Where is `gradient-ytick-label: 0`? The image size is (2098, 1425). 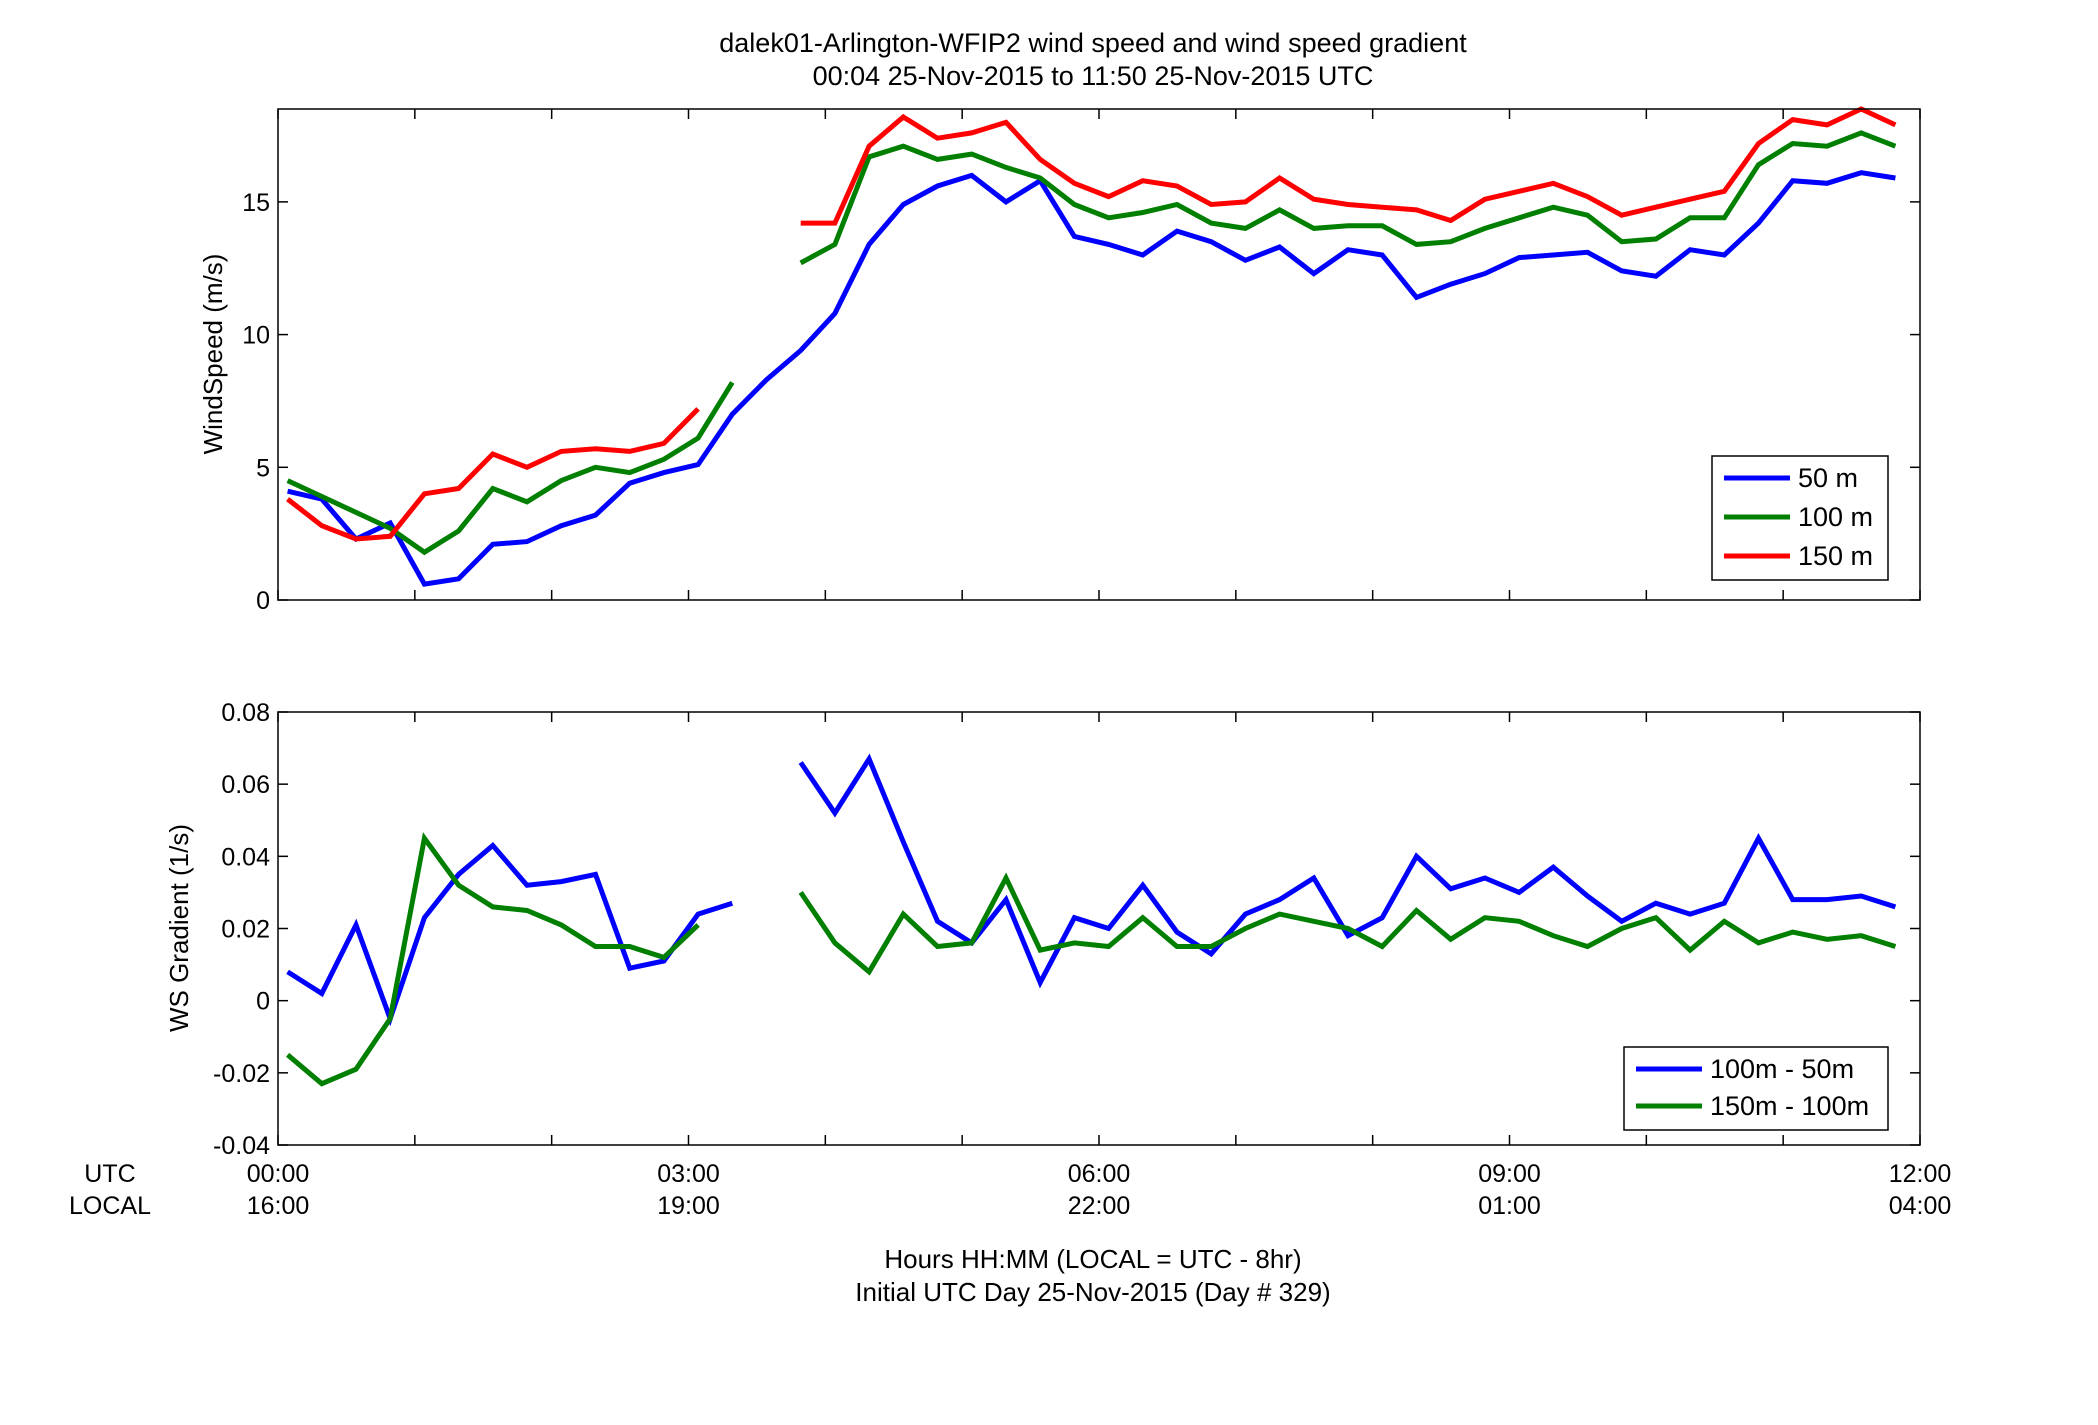
gradient-ytick-label: 0 is located at coordinates (263, 1002).